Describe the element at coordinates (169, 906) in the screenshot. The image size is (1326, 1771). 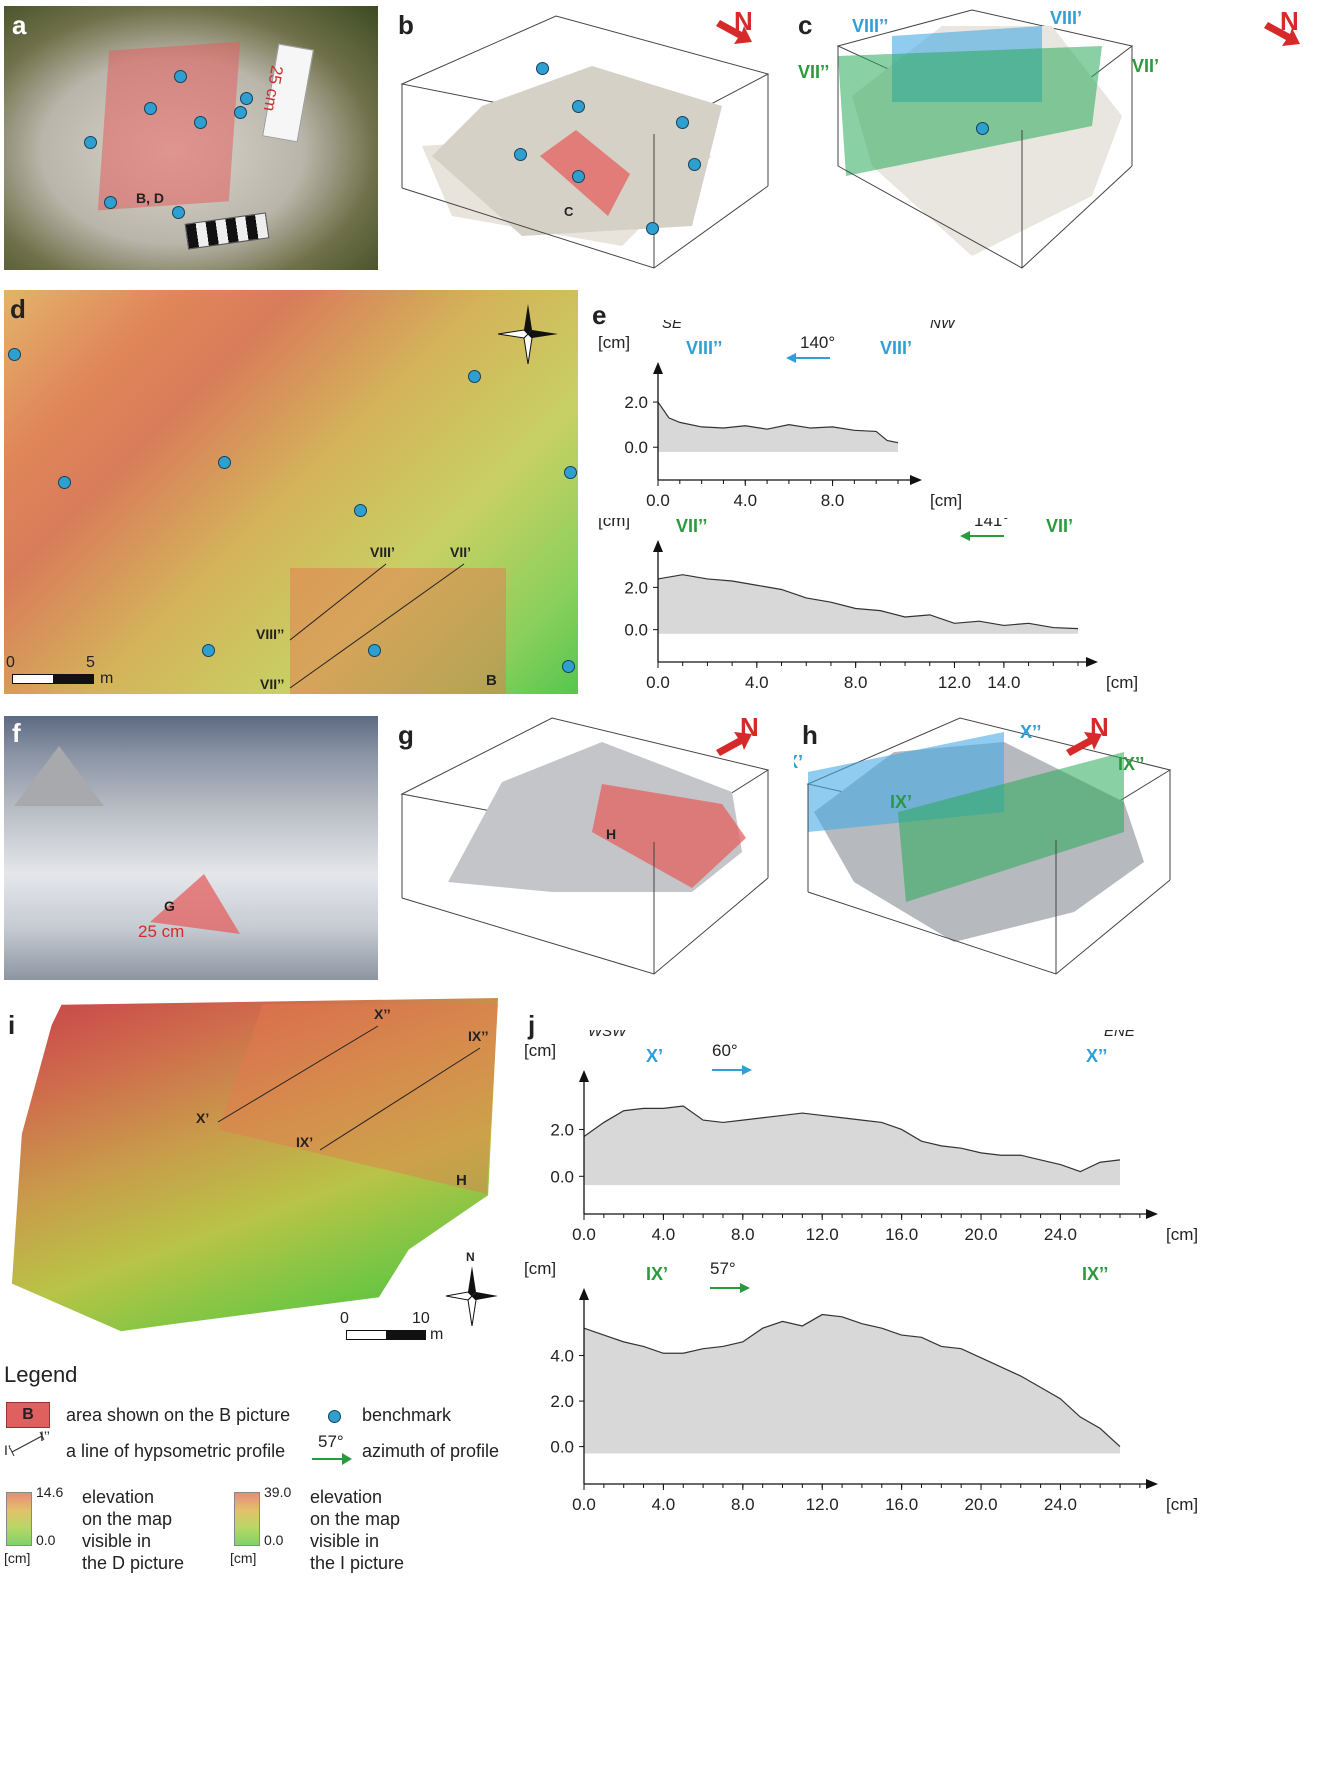
I see `area-label: G` at that location.